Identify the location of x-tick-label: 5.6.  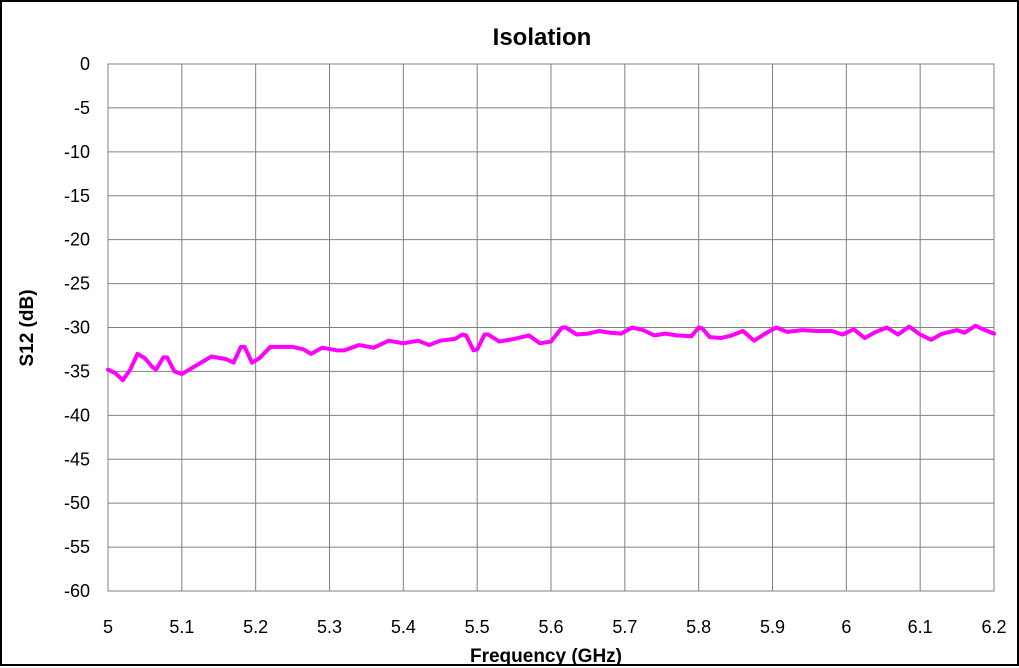
(550, 627).